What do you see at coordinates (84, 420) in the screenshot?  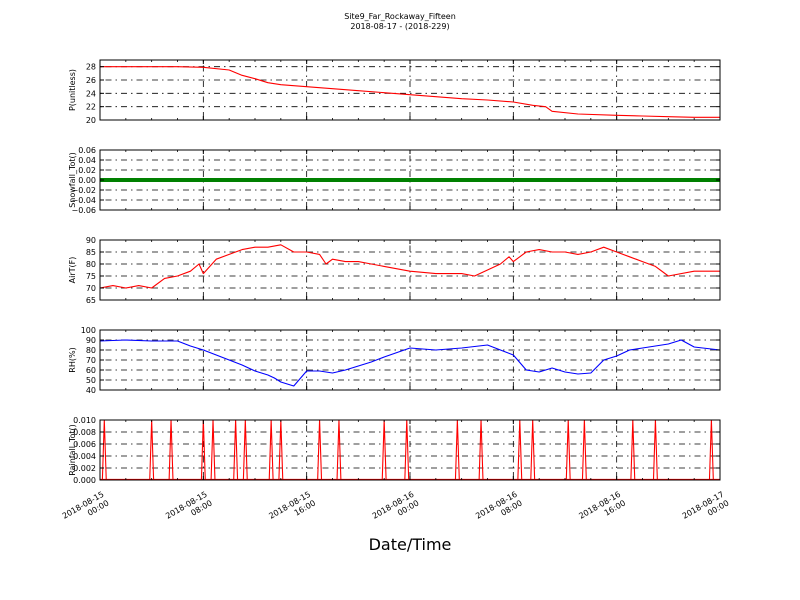 I see `y-tick-label: 0.010` at bounding box center [84, 420].